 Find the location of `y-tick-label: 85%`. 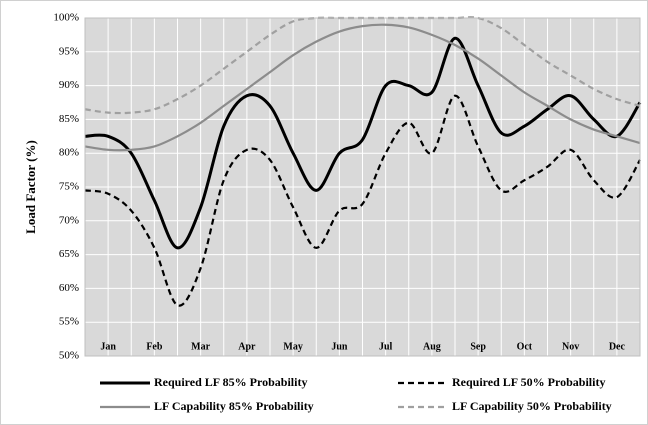

y-tick-label: 85% is located at coordinates (69, 119).